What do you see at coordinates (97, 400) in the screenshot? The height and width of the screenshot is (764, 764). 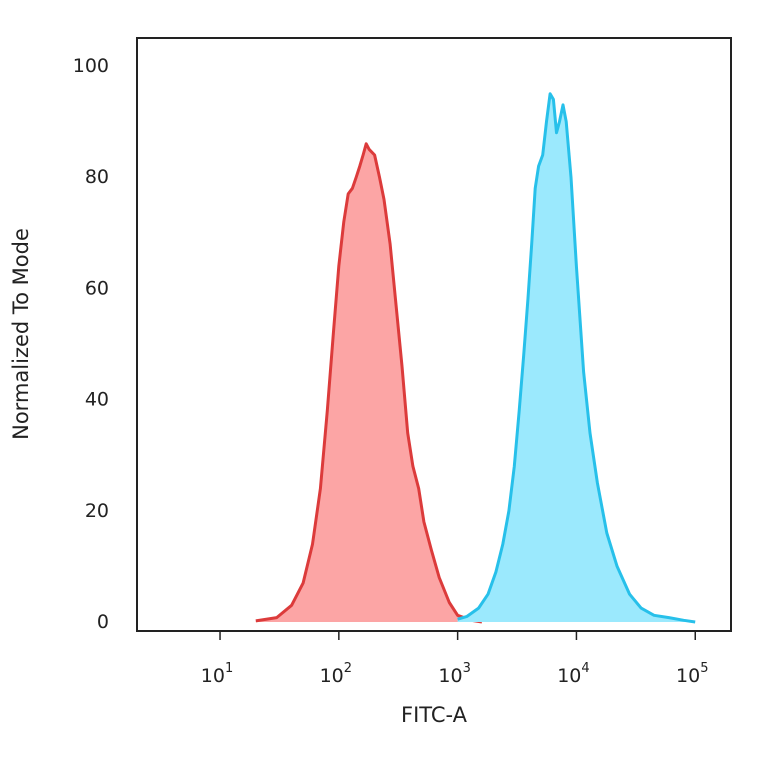 I see `y-tick-label: 40` at bounding box center [97, 400].